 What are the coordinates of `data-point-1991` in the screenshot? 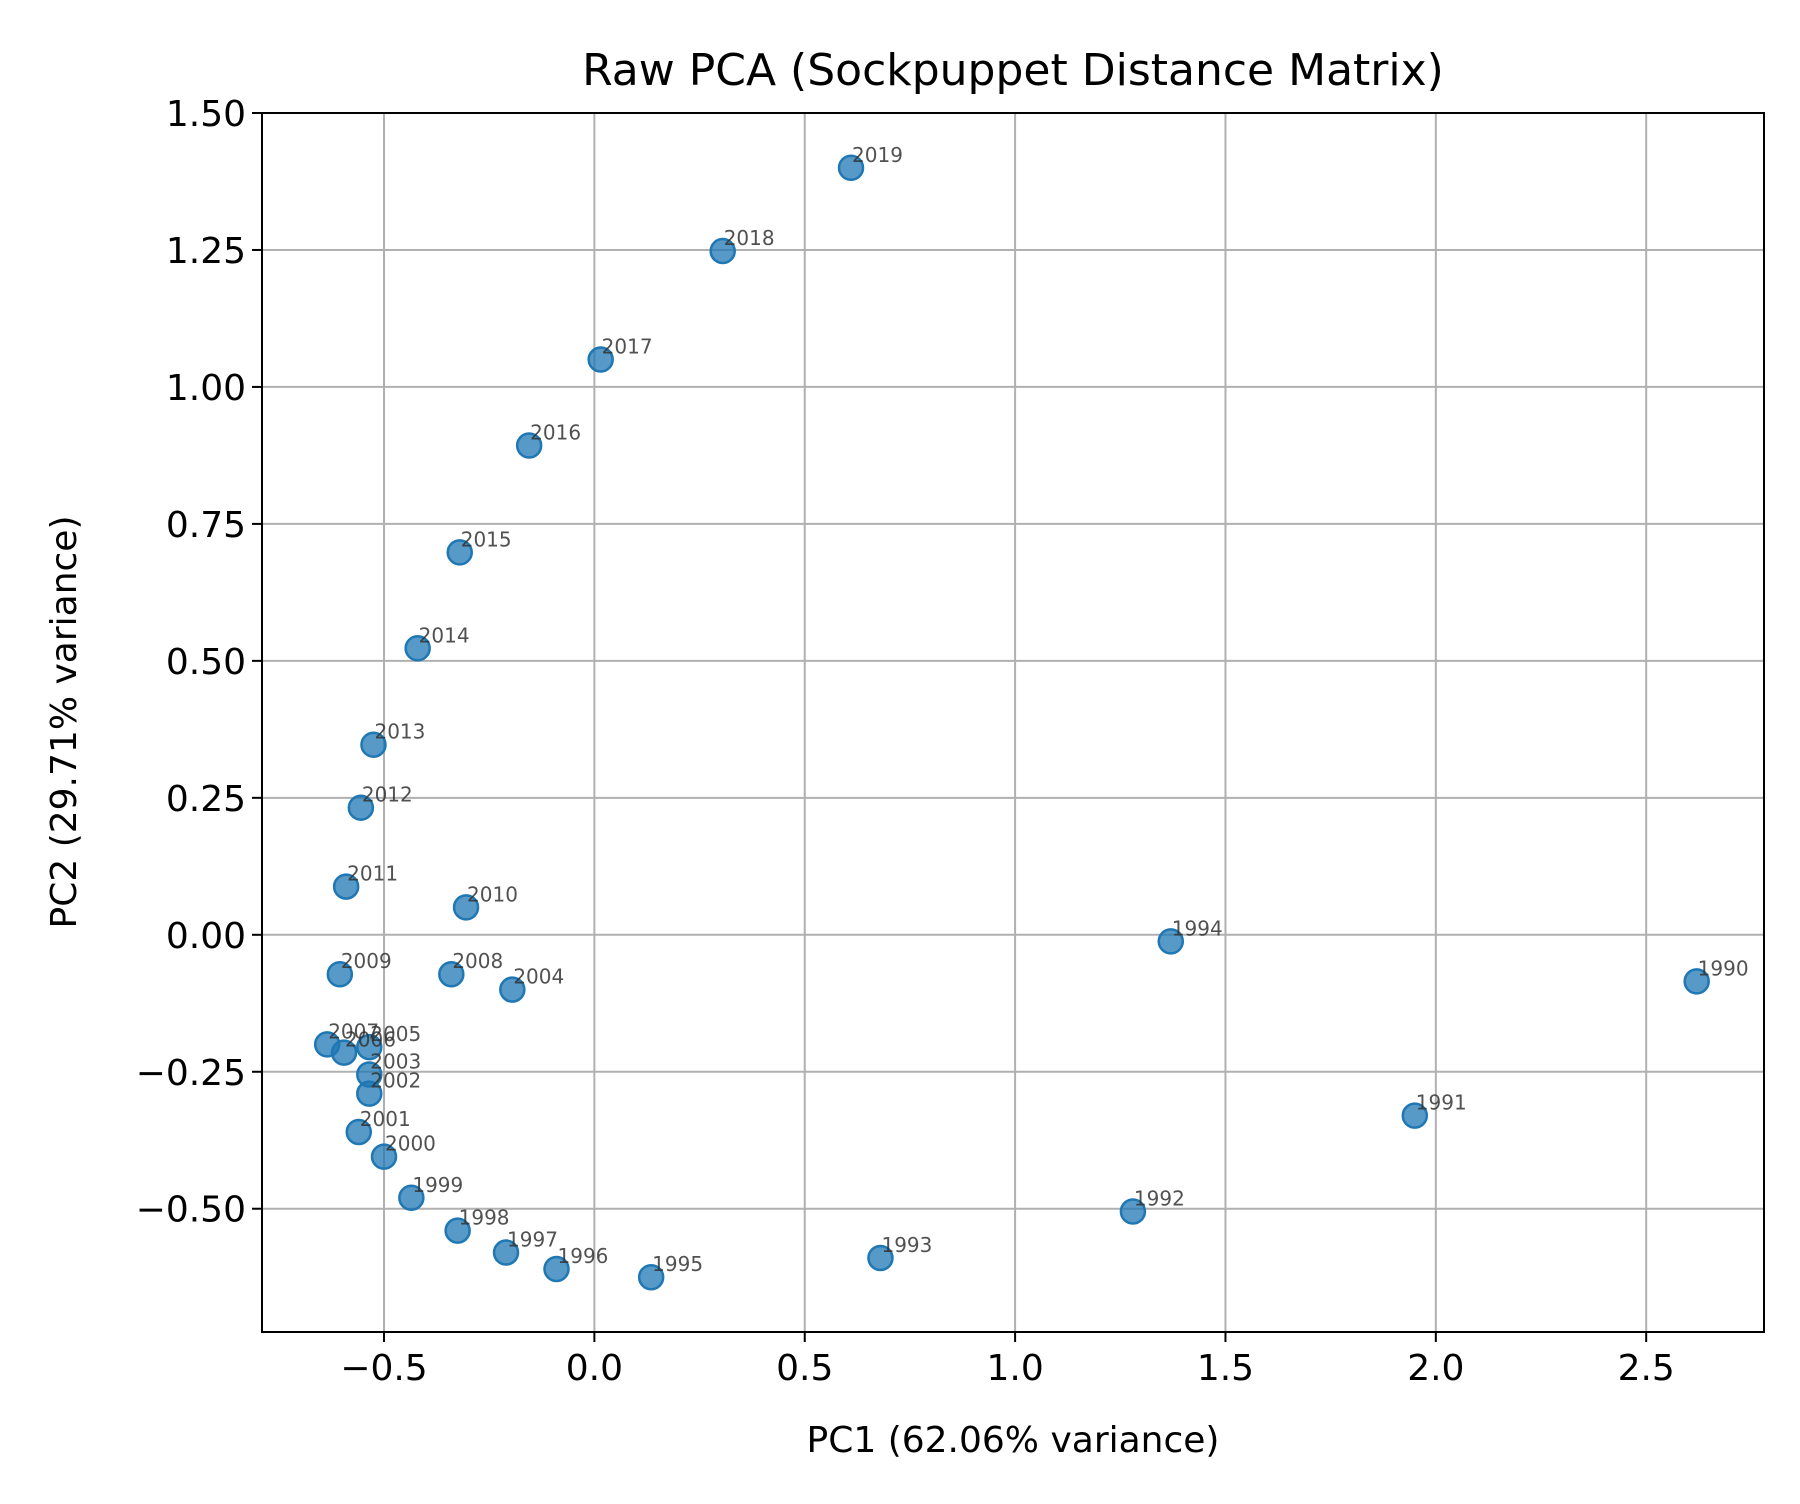 It's located at (1415, 1115).